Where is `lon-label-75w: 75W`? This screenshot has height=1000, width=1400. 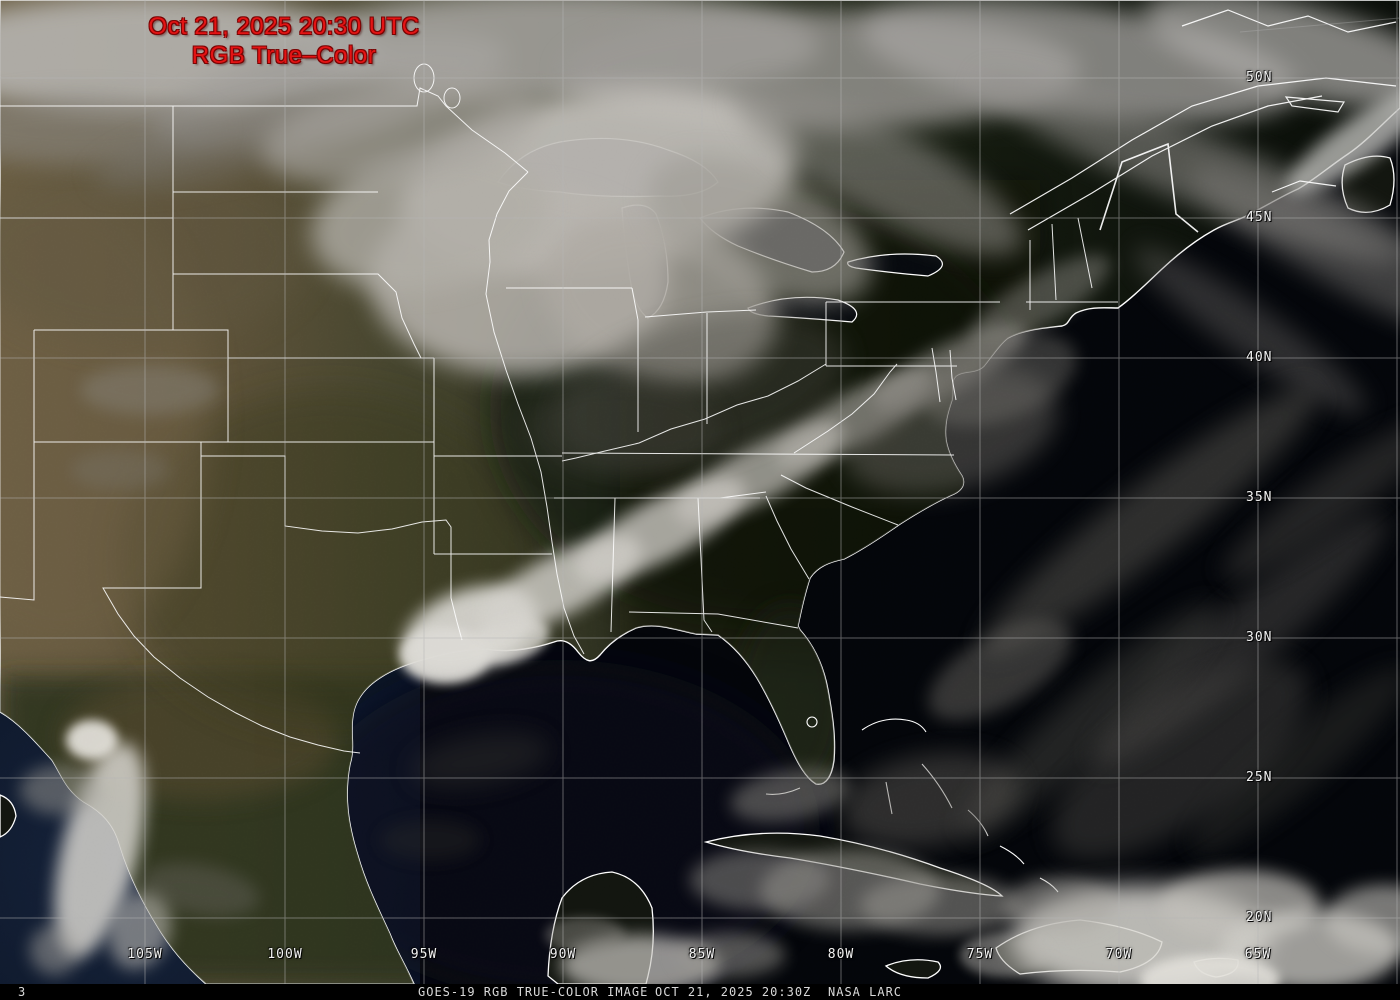 lon-label-75w: 75W is located at coordinates (980, 954).